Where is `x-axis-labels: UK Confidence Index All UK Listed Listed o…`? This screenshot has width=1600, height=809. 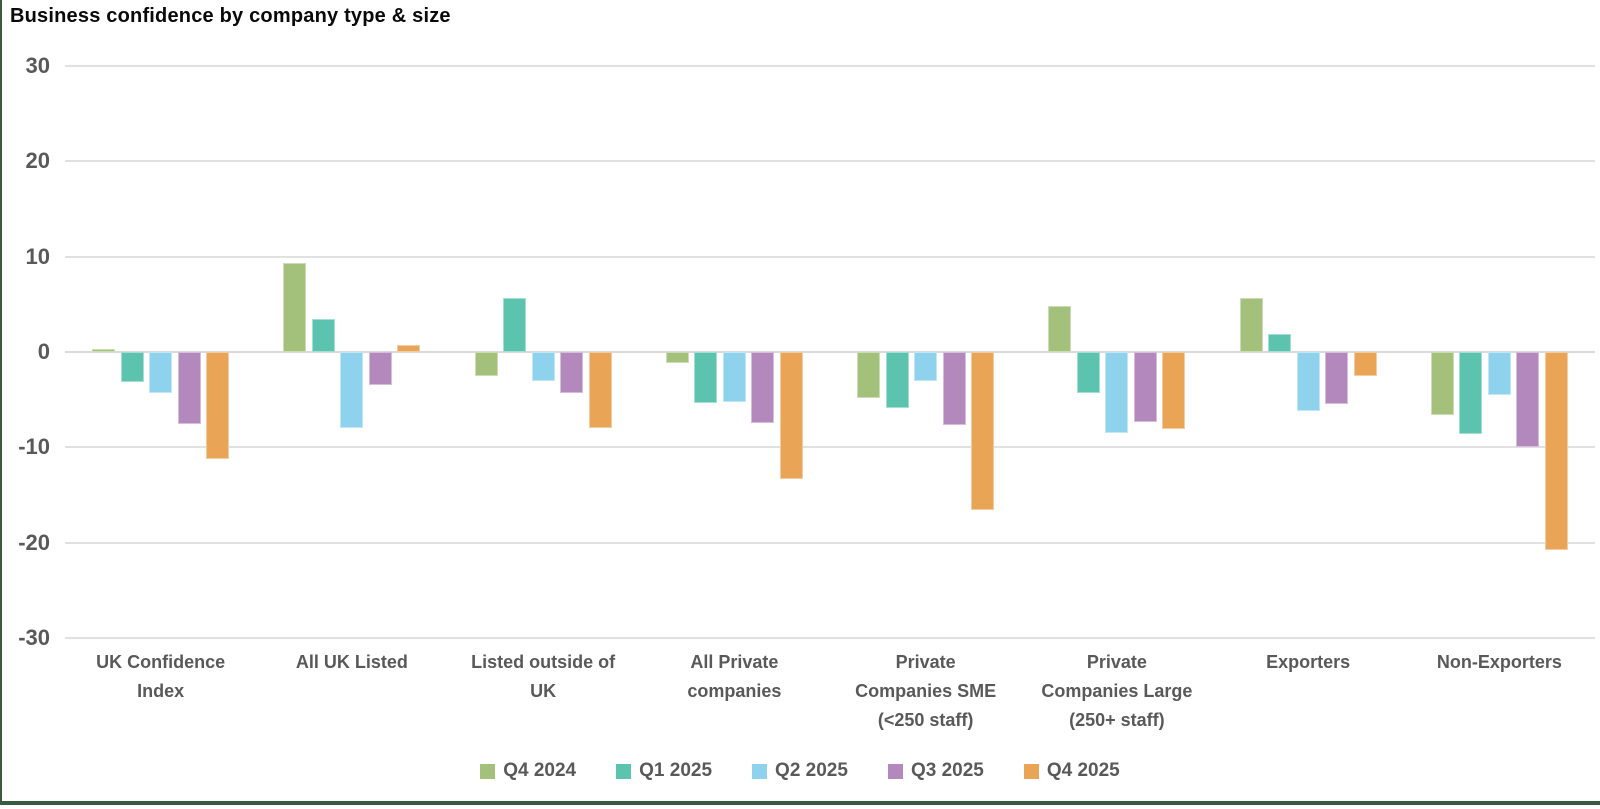 x-axis-labels: UK Confidence Index All UK Listed Listed o… is located at coordinates (830, 691).